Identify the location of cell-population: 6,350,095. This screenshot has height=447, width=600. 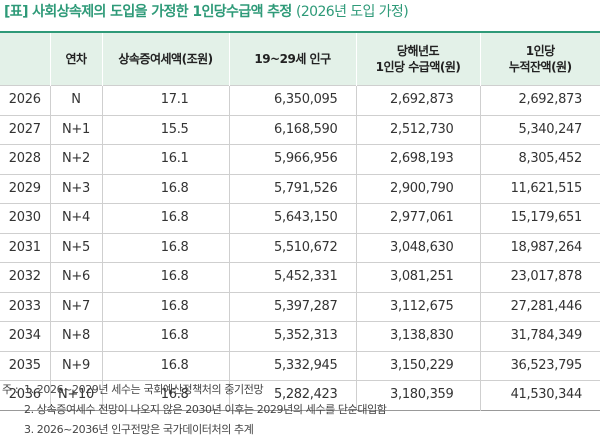
(292, 100).